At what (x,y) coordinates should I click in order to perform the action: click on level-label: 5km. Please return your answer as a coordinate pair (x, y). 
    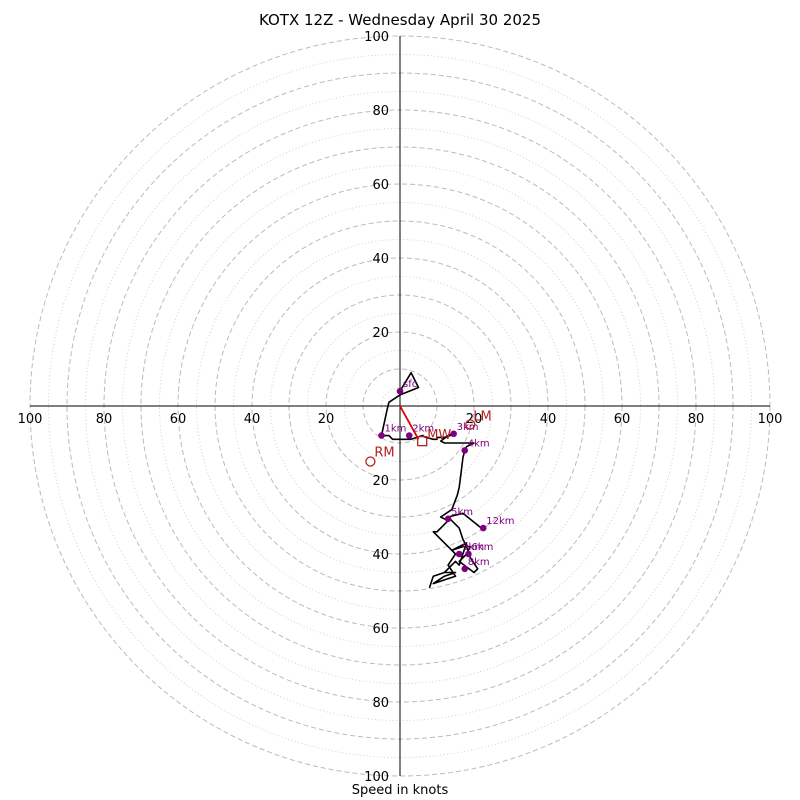
    Looking at the image, I should click on (462, 512).